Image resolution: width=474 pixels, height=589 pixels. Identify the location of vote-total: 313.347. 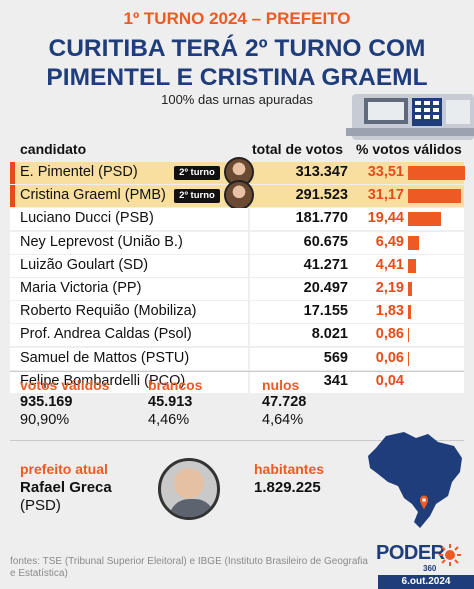
(321, 172).